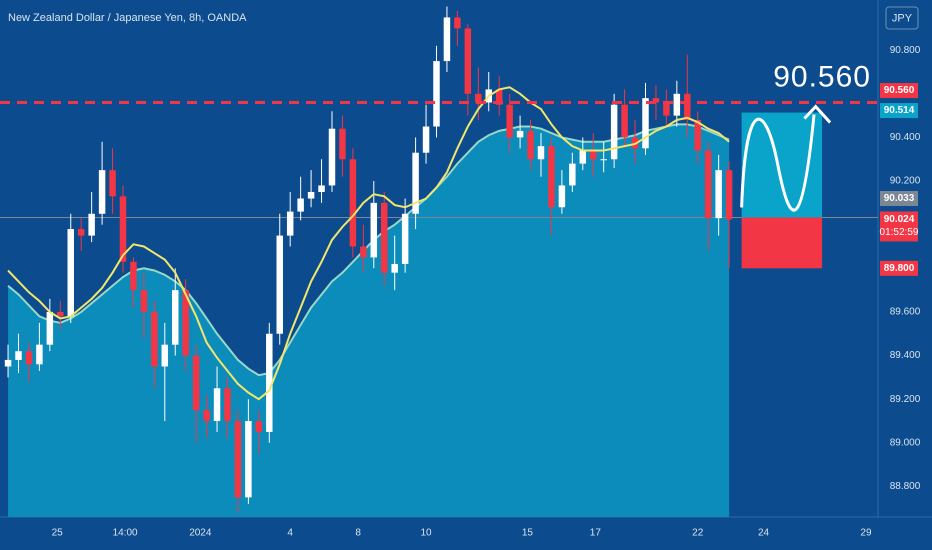  I want to click on stop-tag, so click(899, 268).